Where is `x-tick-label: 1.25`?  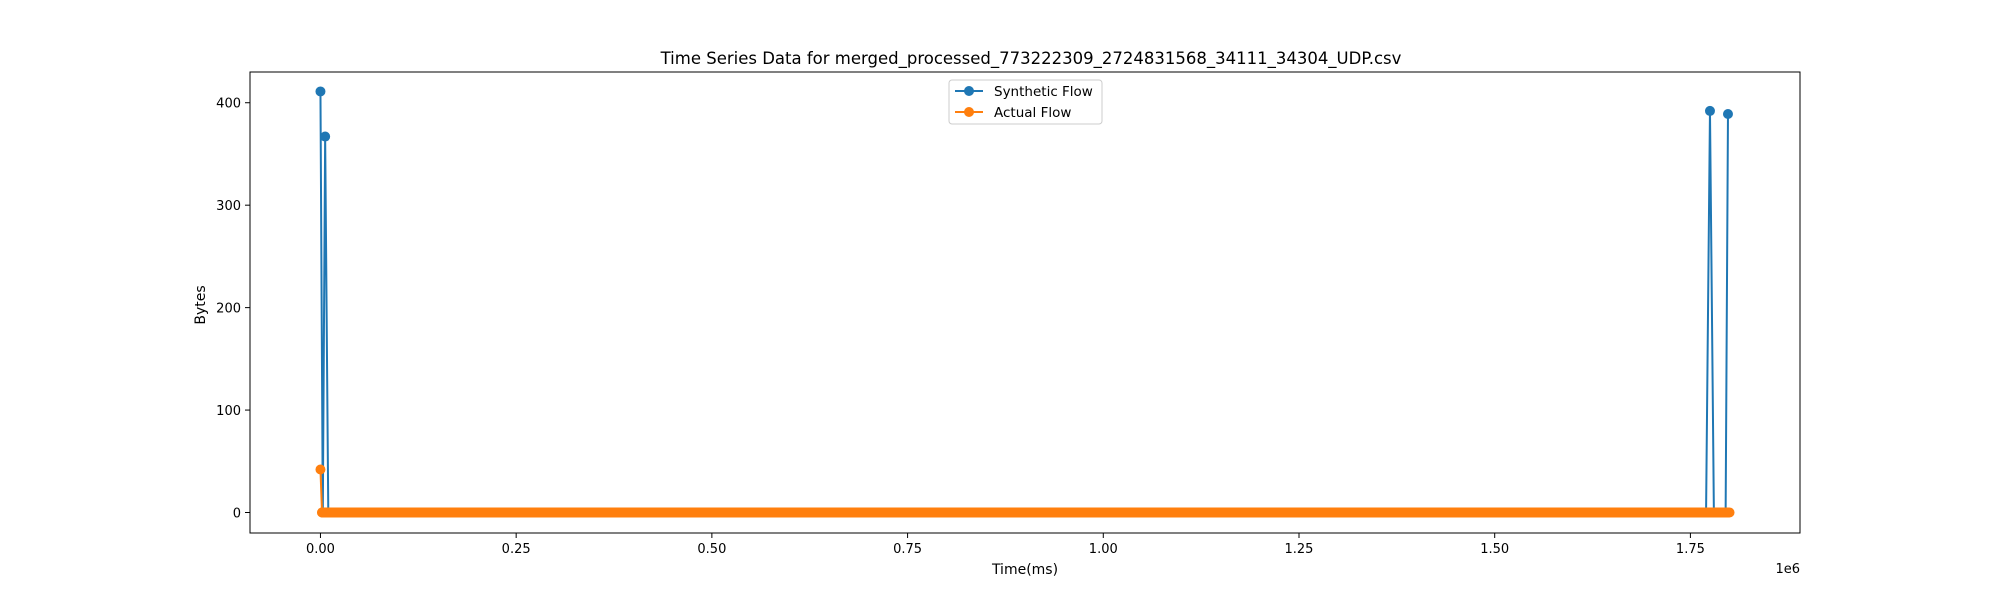 x-tick-label: 1.25 is located at coordinates (1299, 549).